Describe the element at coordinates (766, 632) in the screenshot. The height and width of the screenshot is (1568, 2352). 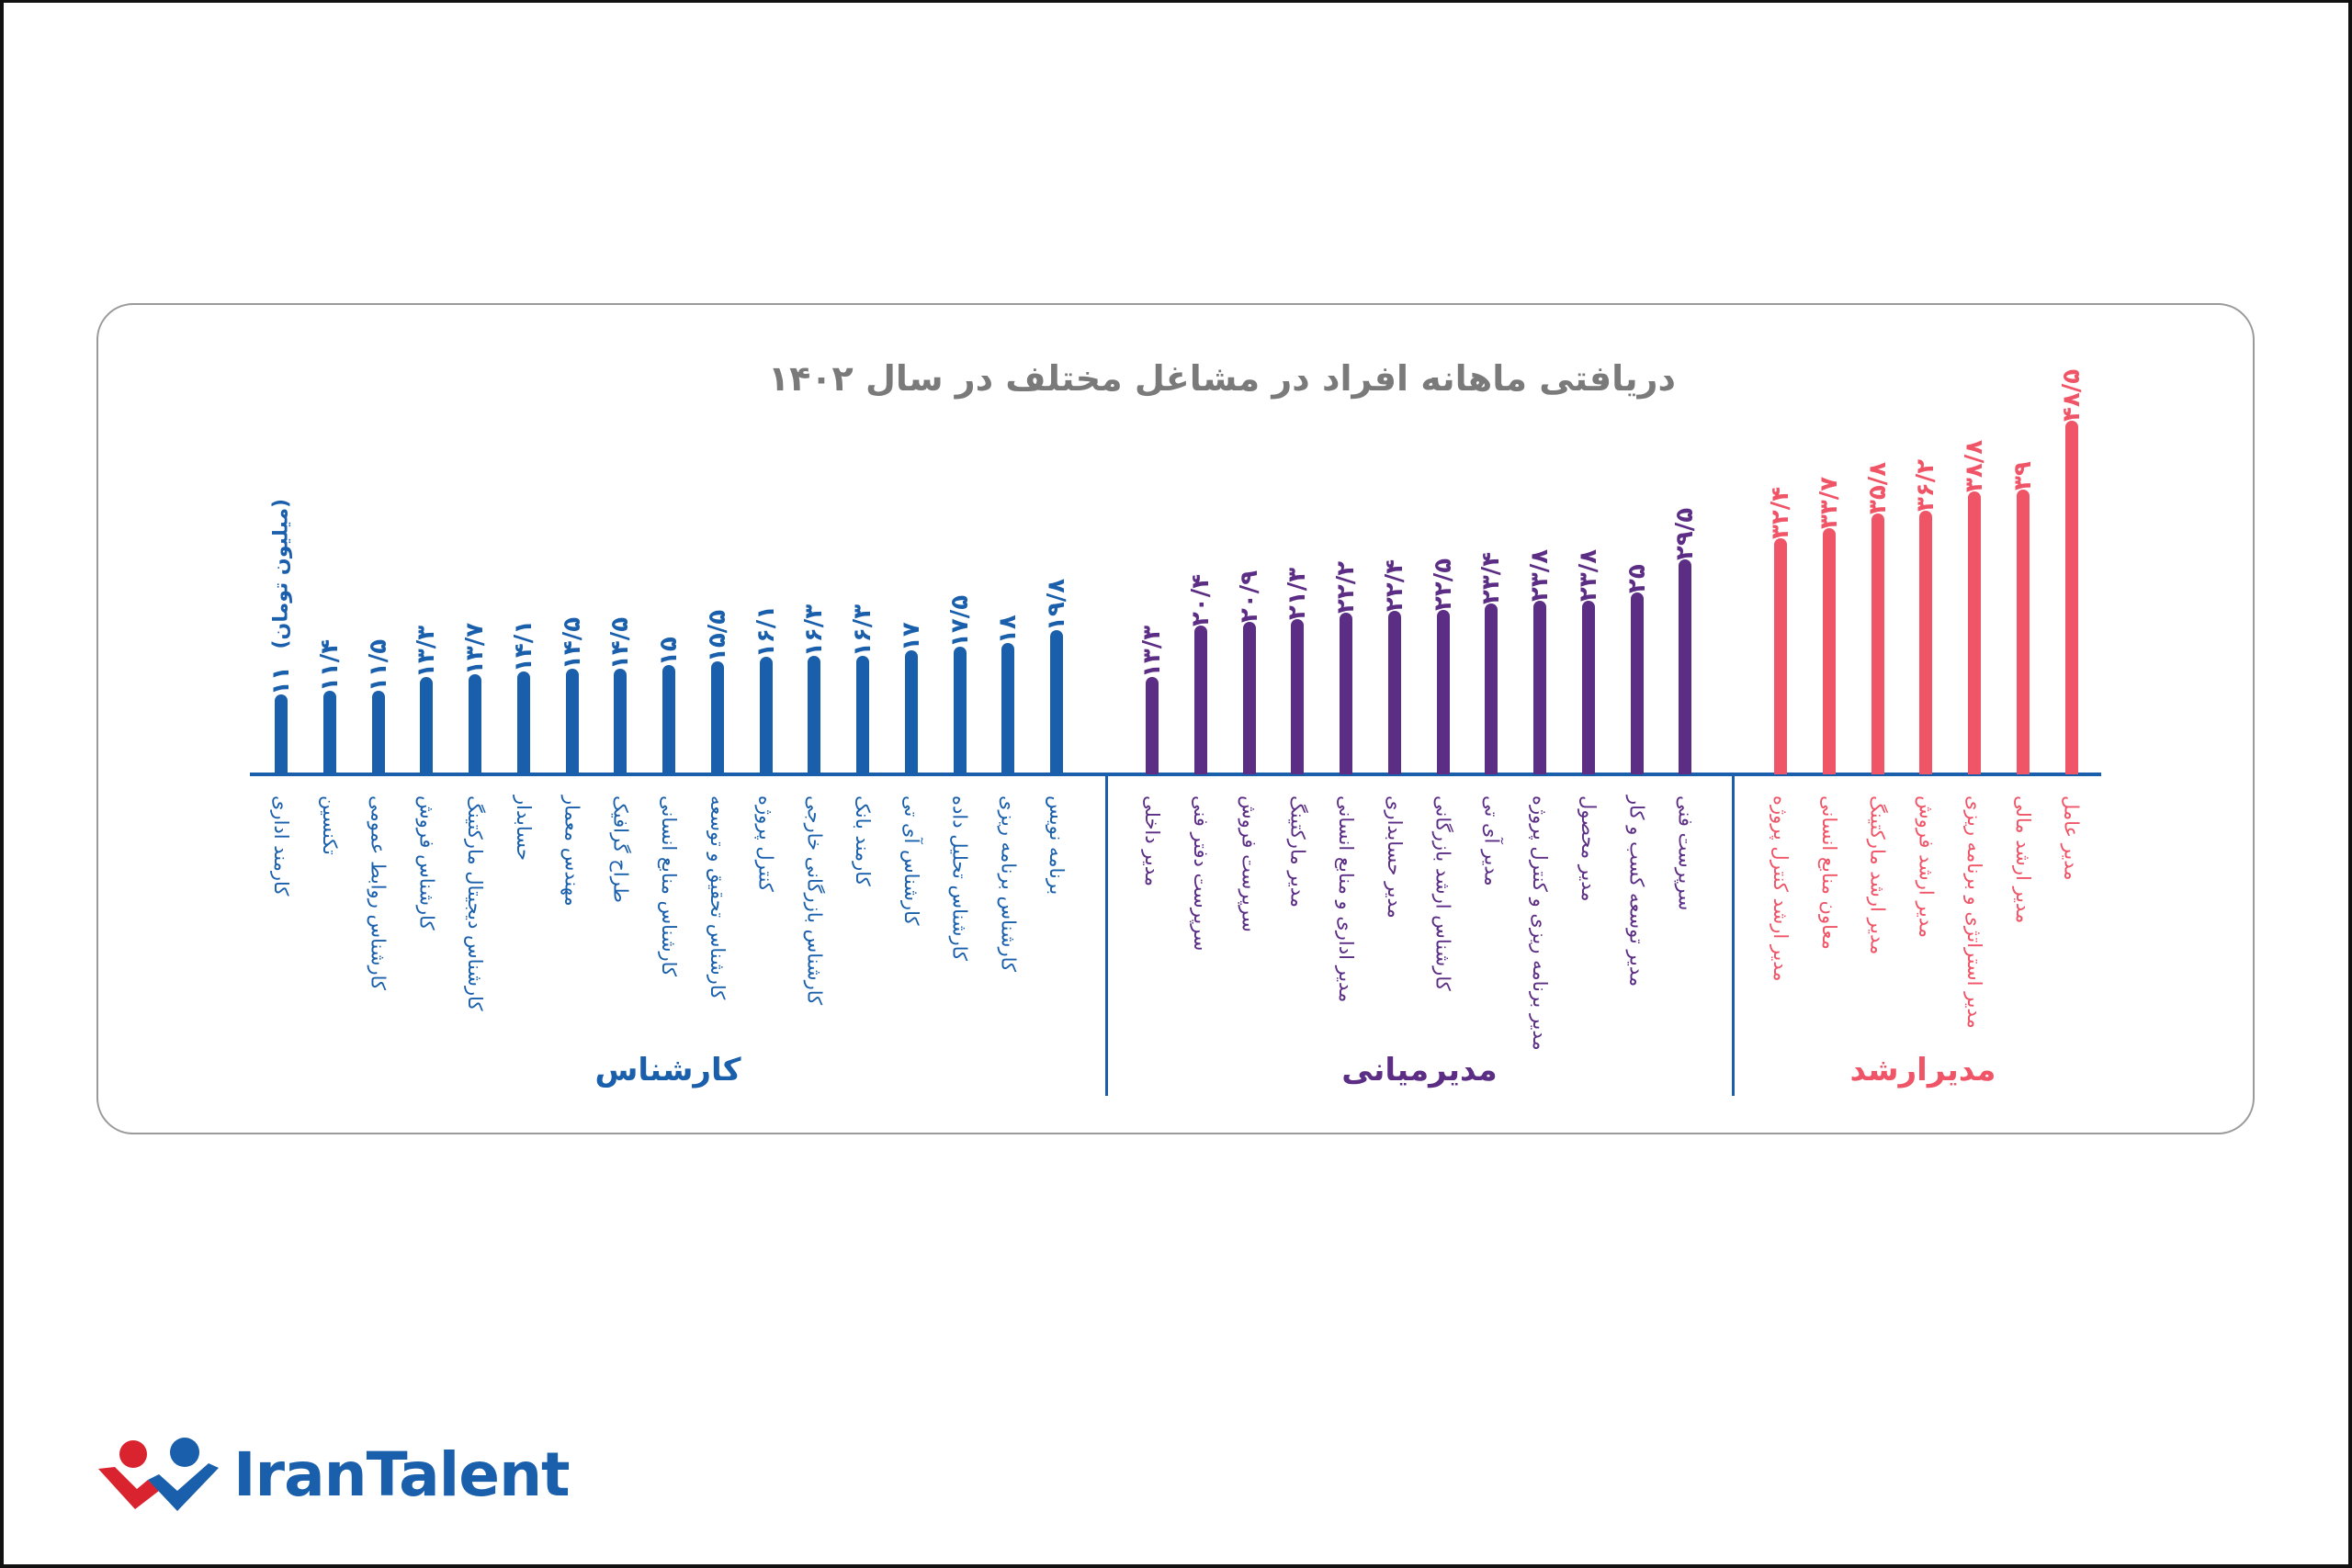
I see `bar-value-label: ۱۶/۱` at that location.